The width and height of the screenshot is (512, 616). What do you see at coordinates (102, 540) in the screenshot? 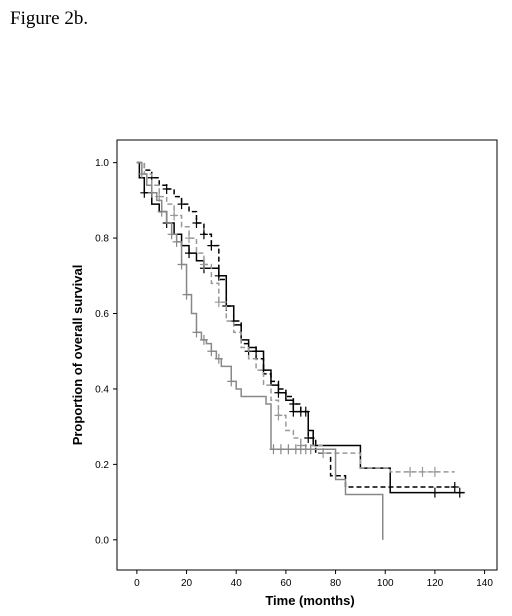
I see `y-tick-label: 0.0` at bounding box center [102, 540].